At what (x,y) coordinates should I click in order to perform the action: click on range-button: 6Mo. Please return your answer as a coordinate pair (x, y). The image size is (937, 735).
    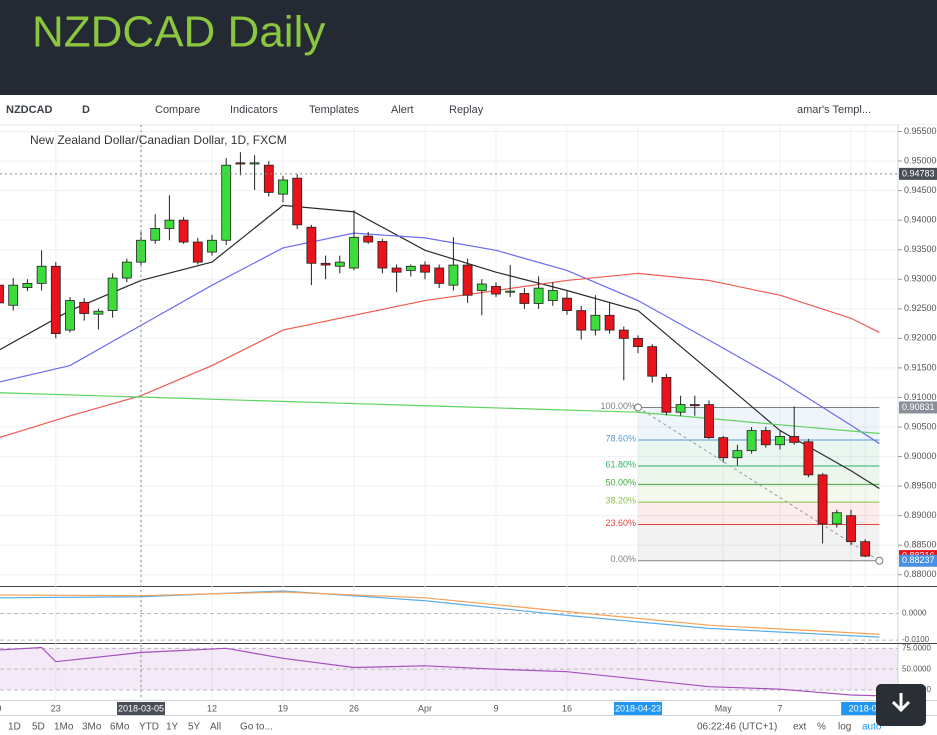
    Looking at the image, I should click on (120, 727).